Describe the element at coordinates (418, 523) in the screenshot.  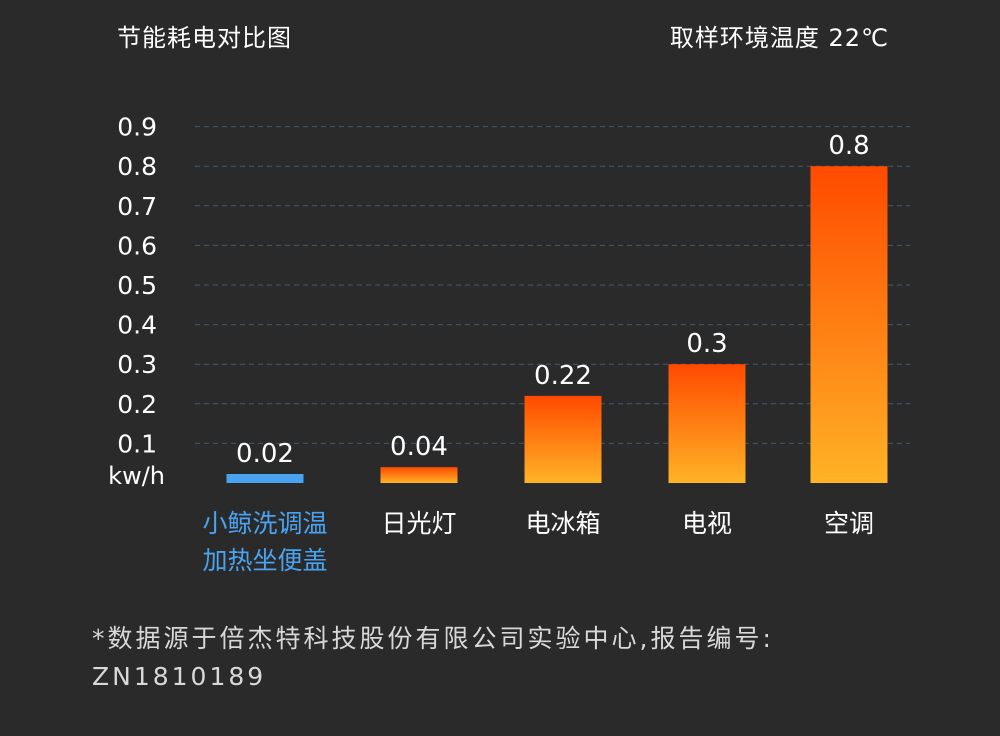
I see `category-label: 日光灯` at that location.